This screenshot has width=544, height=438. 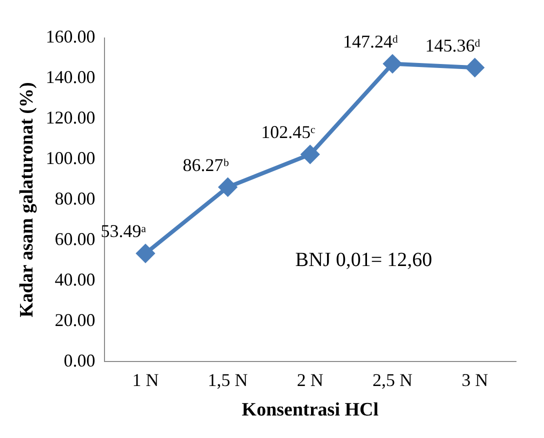 What do you see at coordinates (71, 118) in the screenshot?
I see `y-tick-label: 120.00` at bounding box center [71, 118].